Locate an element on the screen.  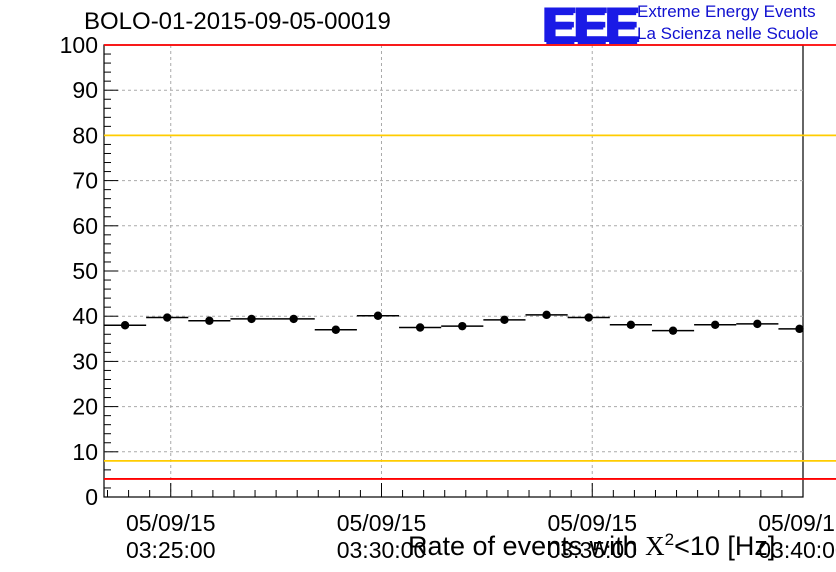
y-tick-label: 0 is located at coordinates (91, 497).